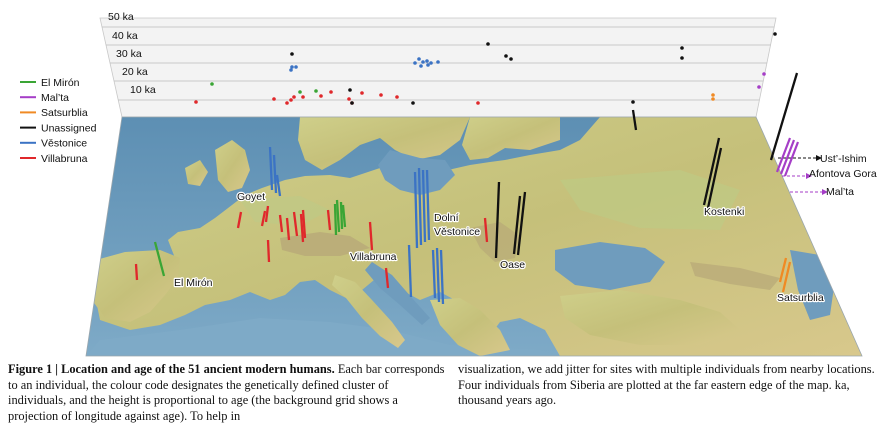 The height and width of the screenshot is (441, 890). I want to click on site-label-kostenki: Kostenki, so click(724, 212).